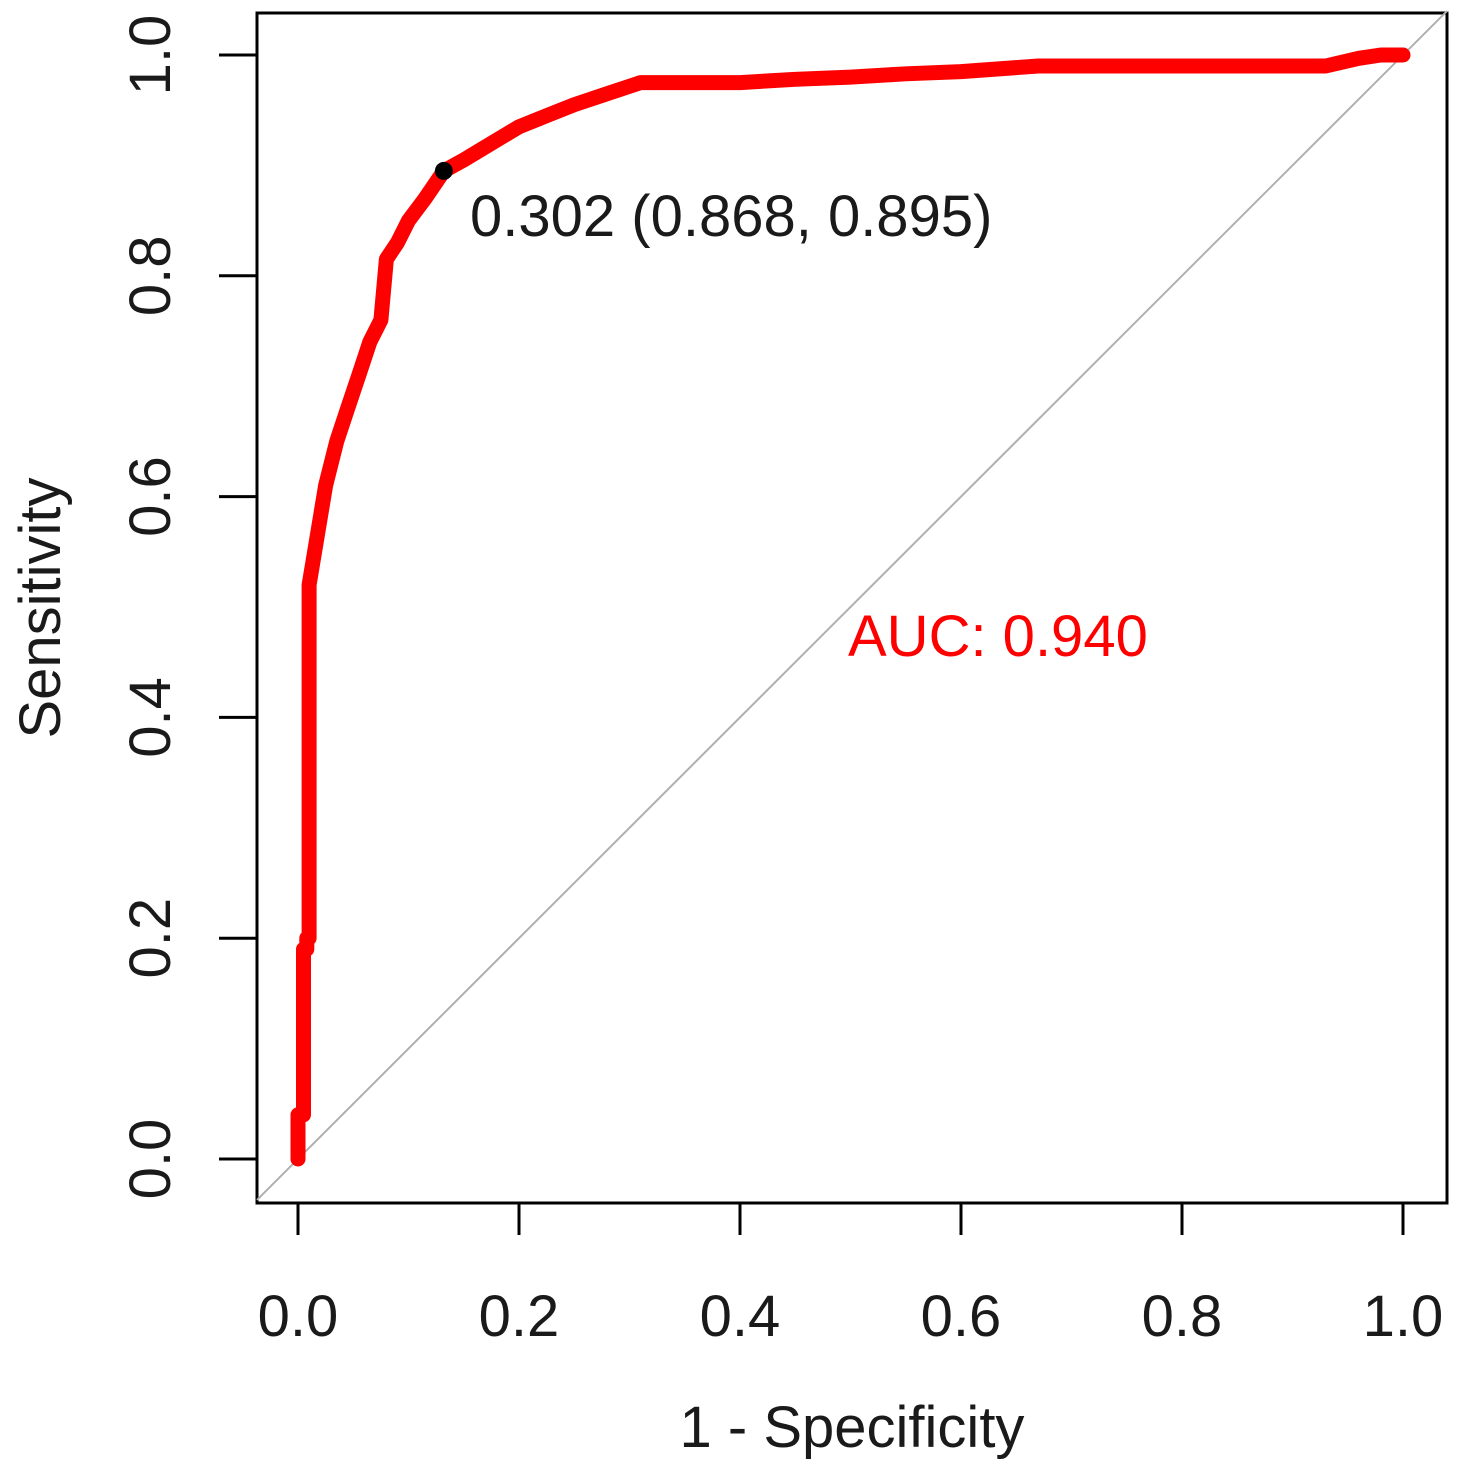  I want to click on x-axis: 0.0 0.2 0.4 0.6 0.8 1.0, so click(851, 1275).